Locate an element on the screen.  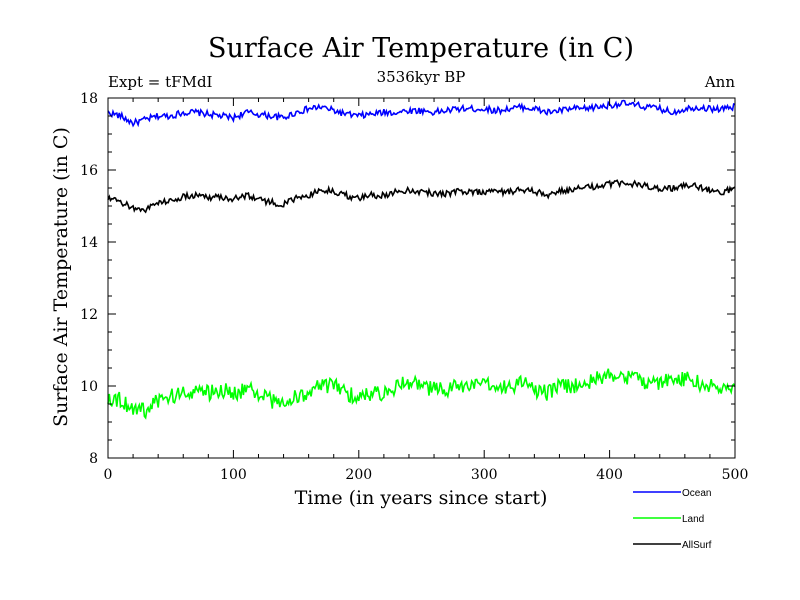
y-tick-label: 16 is located at coordinates (89, 171).